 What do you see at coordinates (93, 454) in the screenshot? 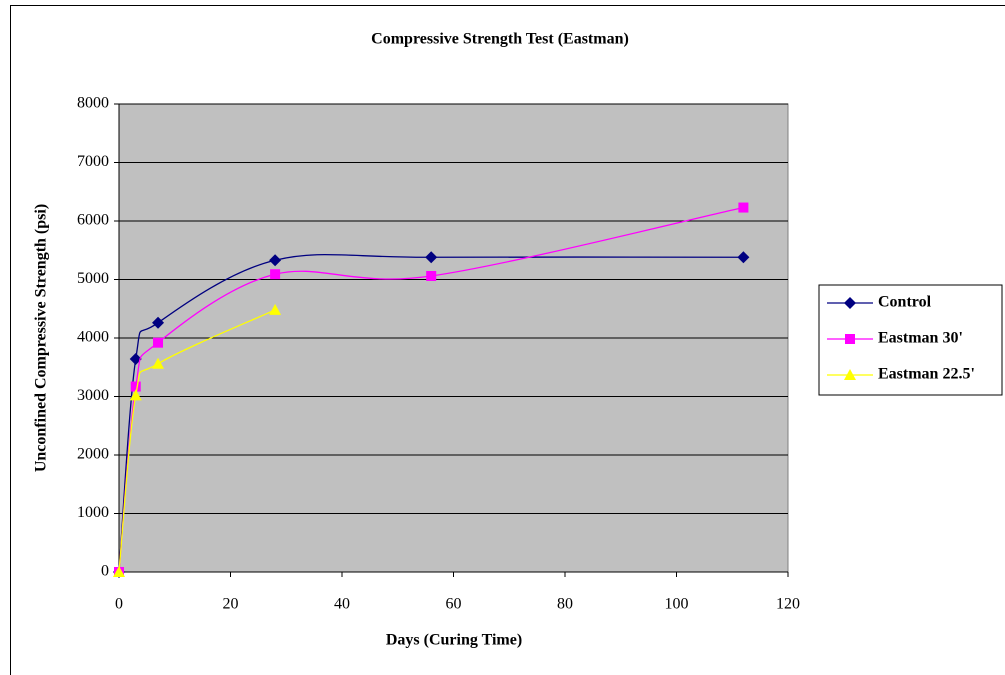
I see `y-tick-label: 2000` at bounding box center [93, 454].